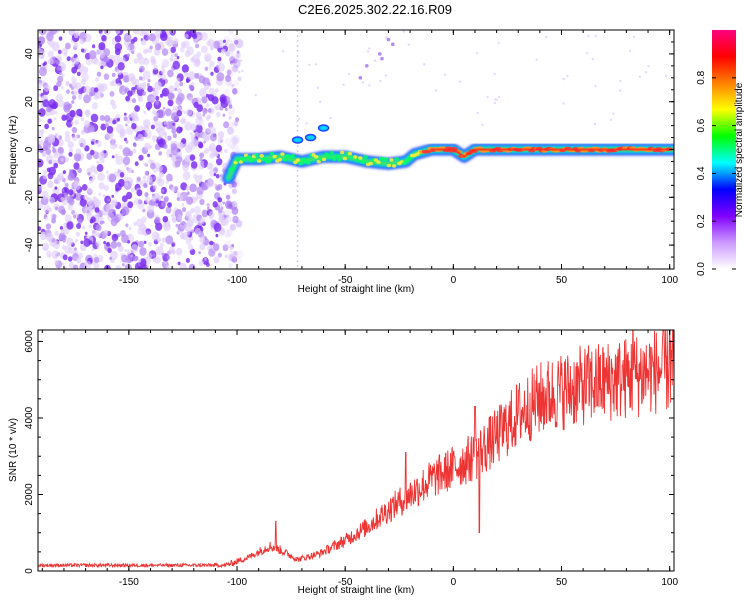 This screenshot has width=750, height=600. What do you see at coordinates (13, 150) in the screenshot?
I see `spectrogram-y-axis-label: Frequency (Hz)` at bounding box center [13, 150].